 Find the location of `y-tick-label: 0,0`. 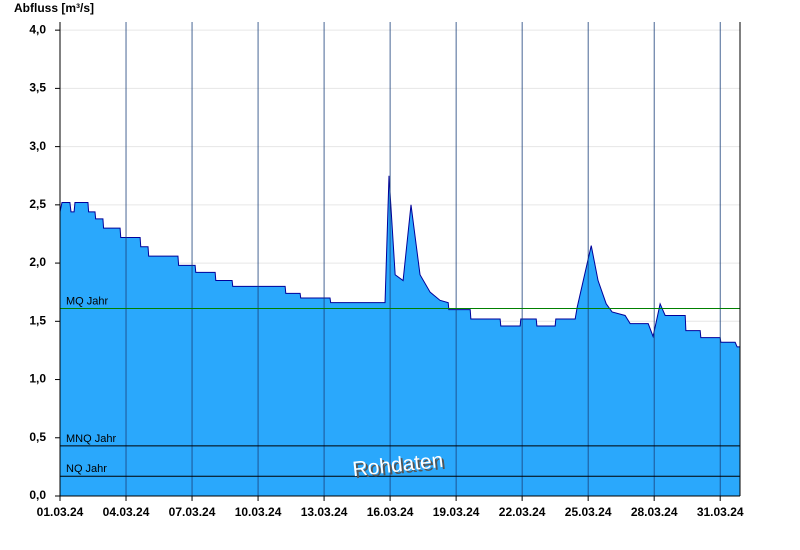

y-tick-label: 0,0 is located at coordinates (37, 495).